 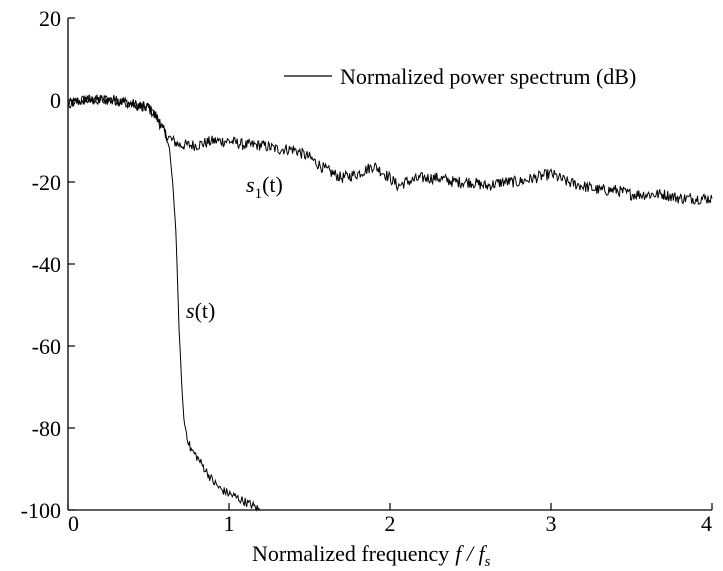 I want to click on y-tick-label: 0, so click(x=55, y=100).